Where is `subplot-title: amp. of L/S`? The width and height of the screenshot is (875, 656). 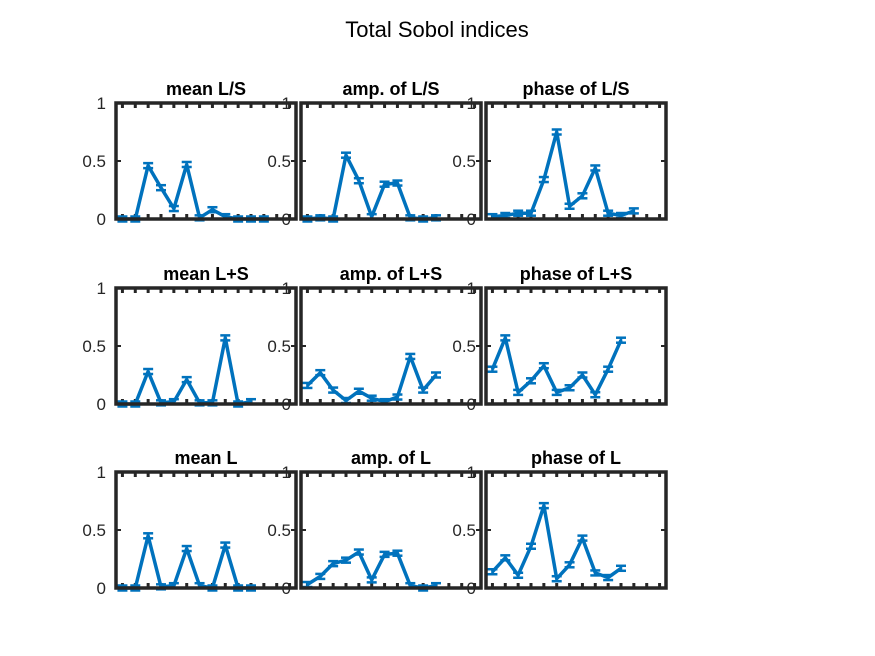 subplot-title: amp. of L/S is located at coordinates (390, 89).